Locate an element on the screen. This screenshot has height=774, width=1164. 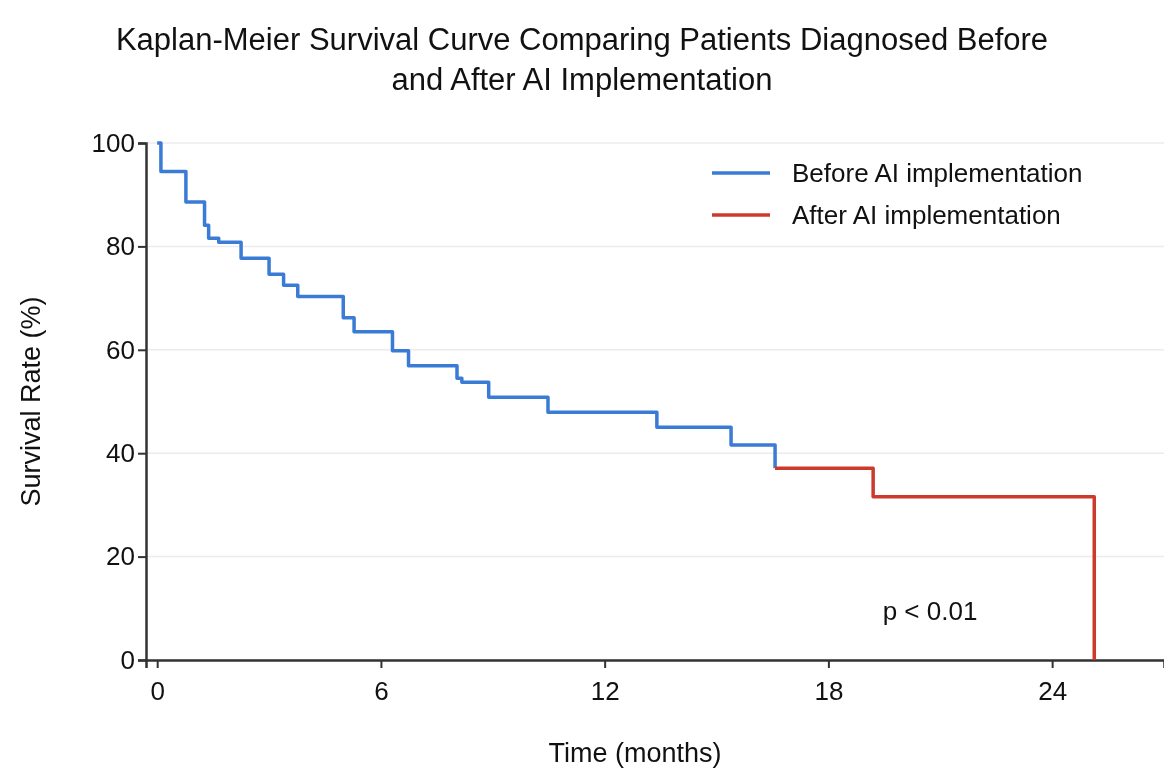
chart-title: Kaplan-Meier Survival Curve Comparing Patients Diagnosed Before and After AI Implementation is located at coordinates (582, 59).